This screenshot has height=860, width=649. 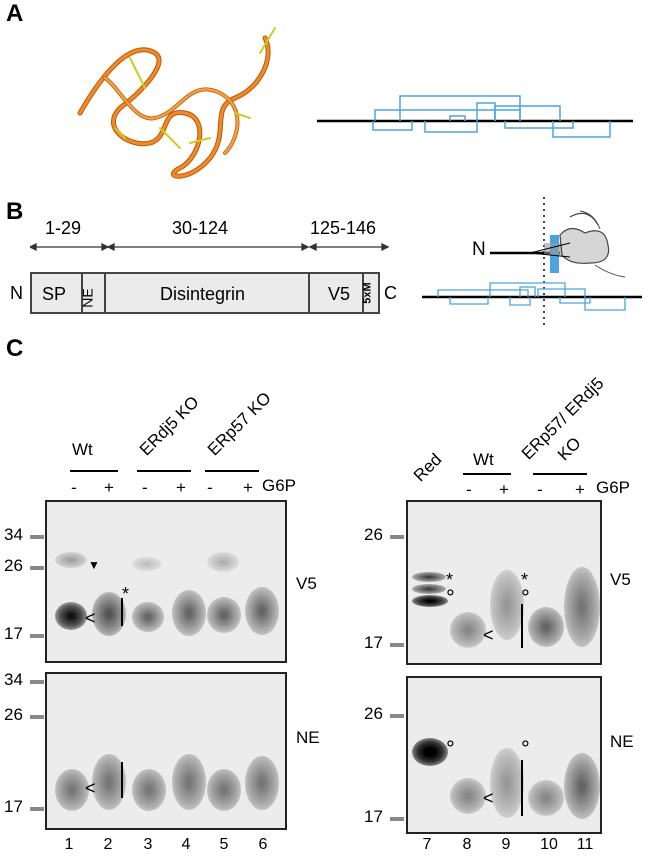 What do you see at coordinates (373, 713) in the screenshot?
I see `mw-26-right-bottom: 26` at bounding box center [373, 713].